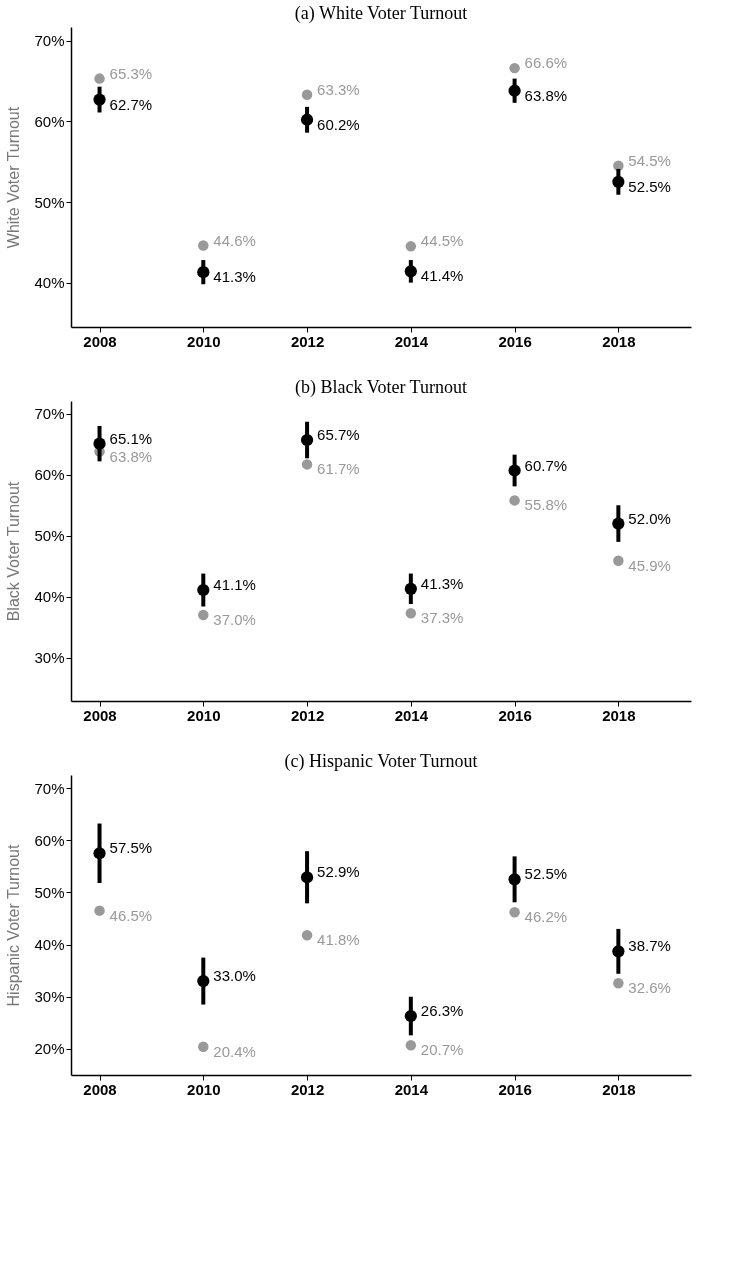 Image resolution: width=733 pixels, height=1281 pixels. I want to click on data-label: 20.7%, so click(442, 1050).